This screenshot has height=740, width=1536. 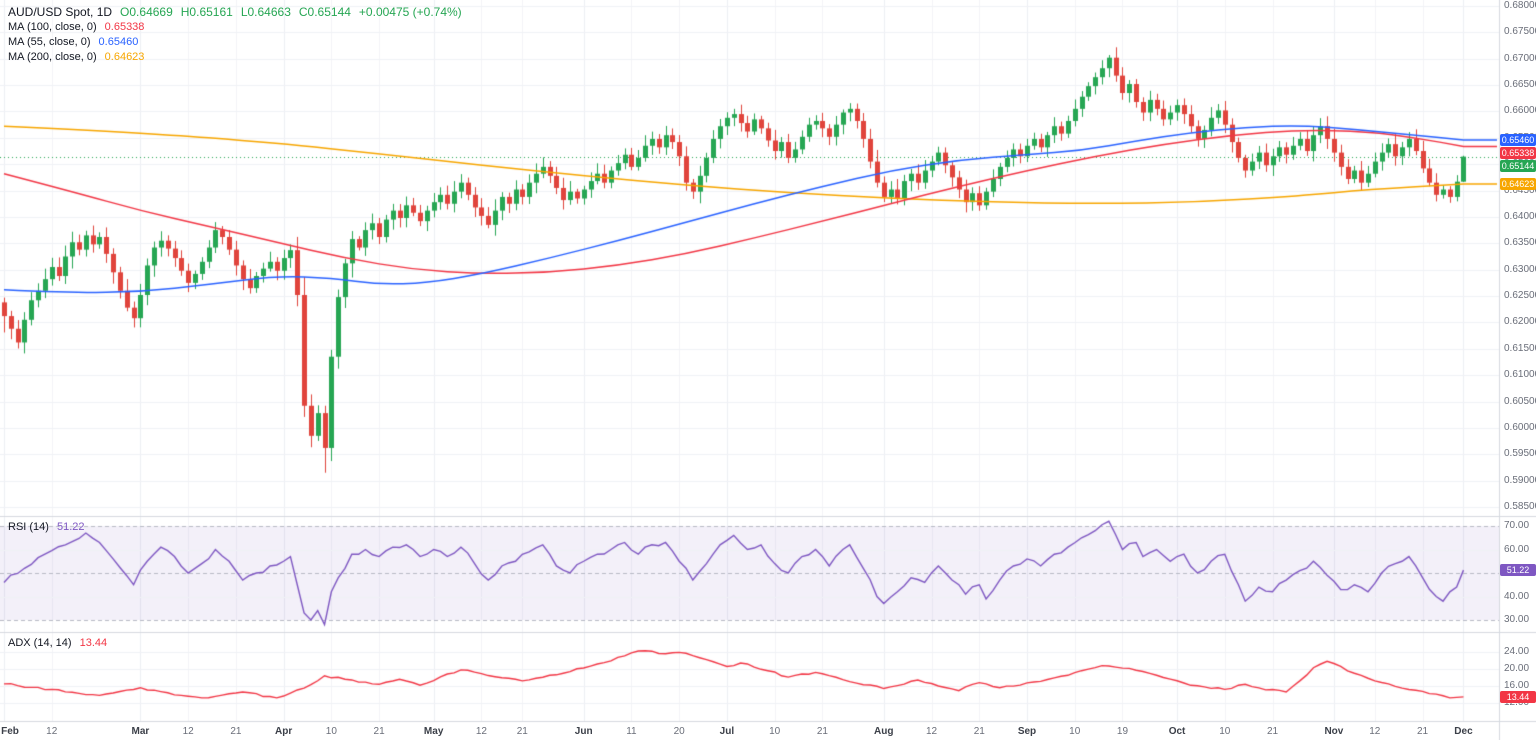 What do you see at coordinates (40, 643) in the screenshot?
I see `adx-label: ADX (14, 14)` at bounding box center [40, 643].